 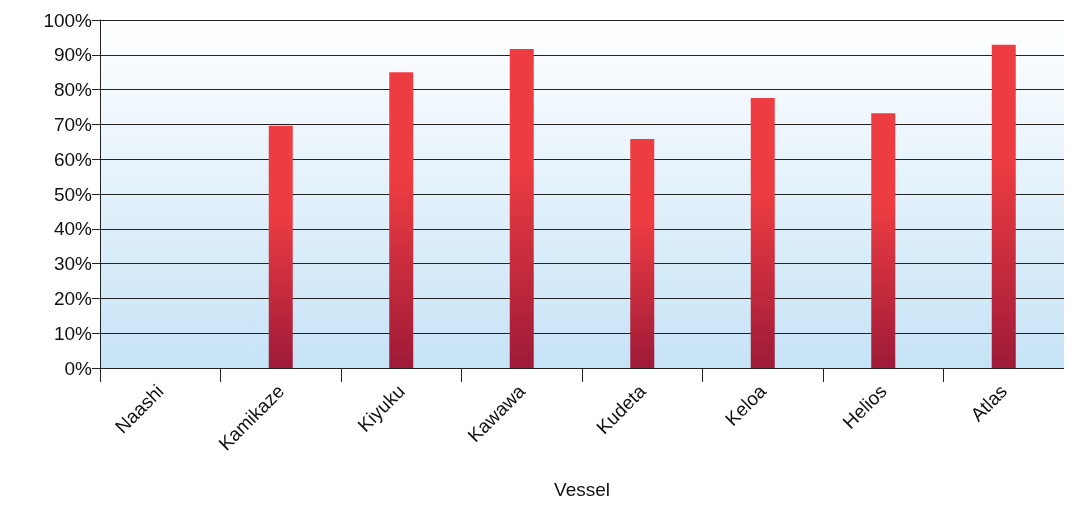 I want to click on y-tick-label: 80%, so click(x=73, y=90).